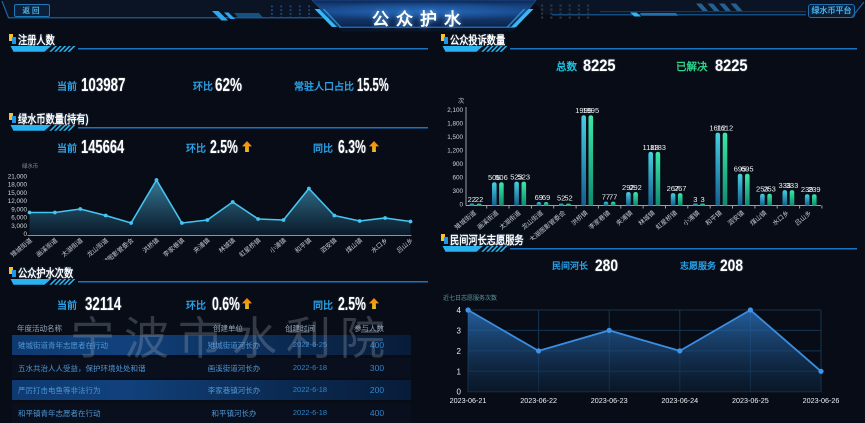  What do you see at coordinates (18, 177) in the screenshot?
I see `svg-text: 21,000` at bounding box center [18, 177].